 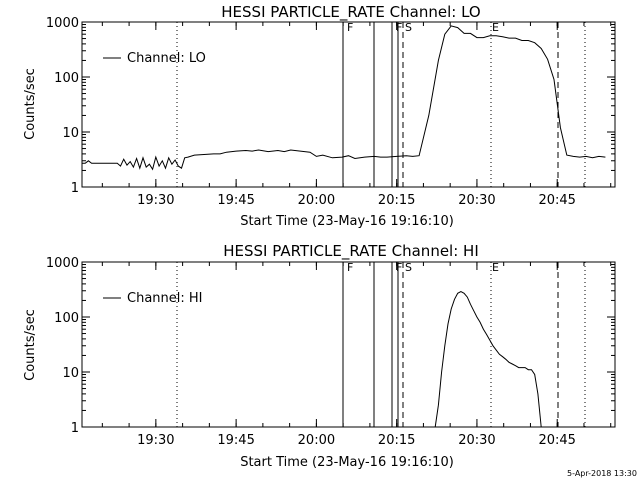 I want to click on x-axis-label-hi: Start Time (23-May-16 19:16:10), so click(x=347, y=462).